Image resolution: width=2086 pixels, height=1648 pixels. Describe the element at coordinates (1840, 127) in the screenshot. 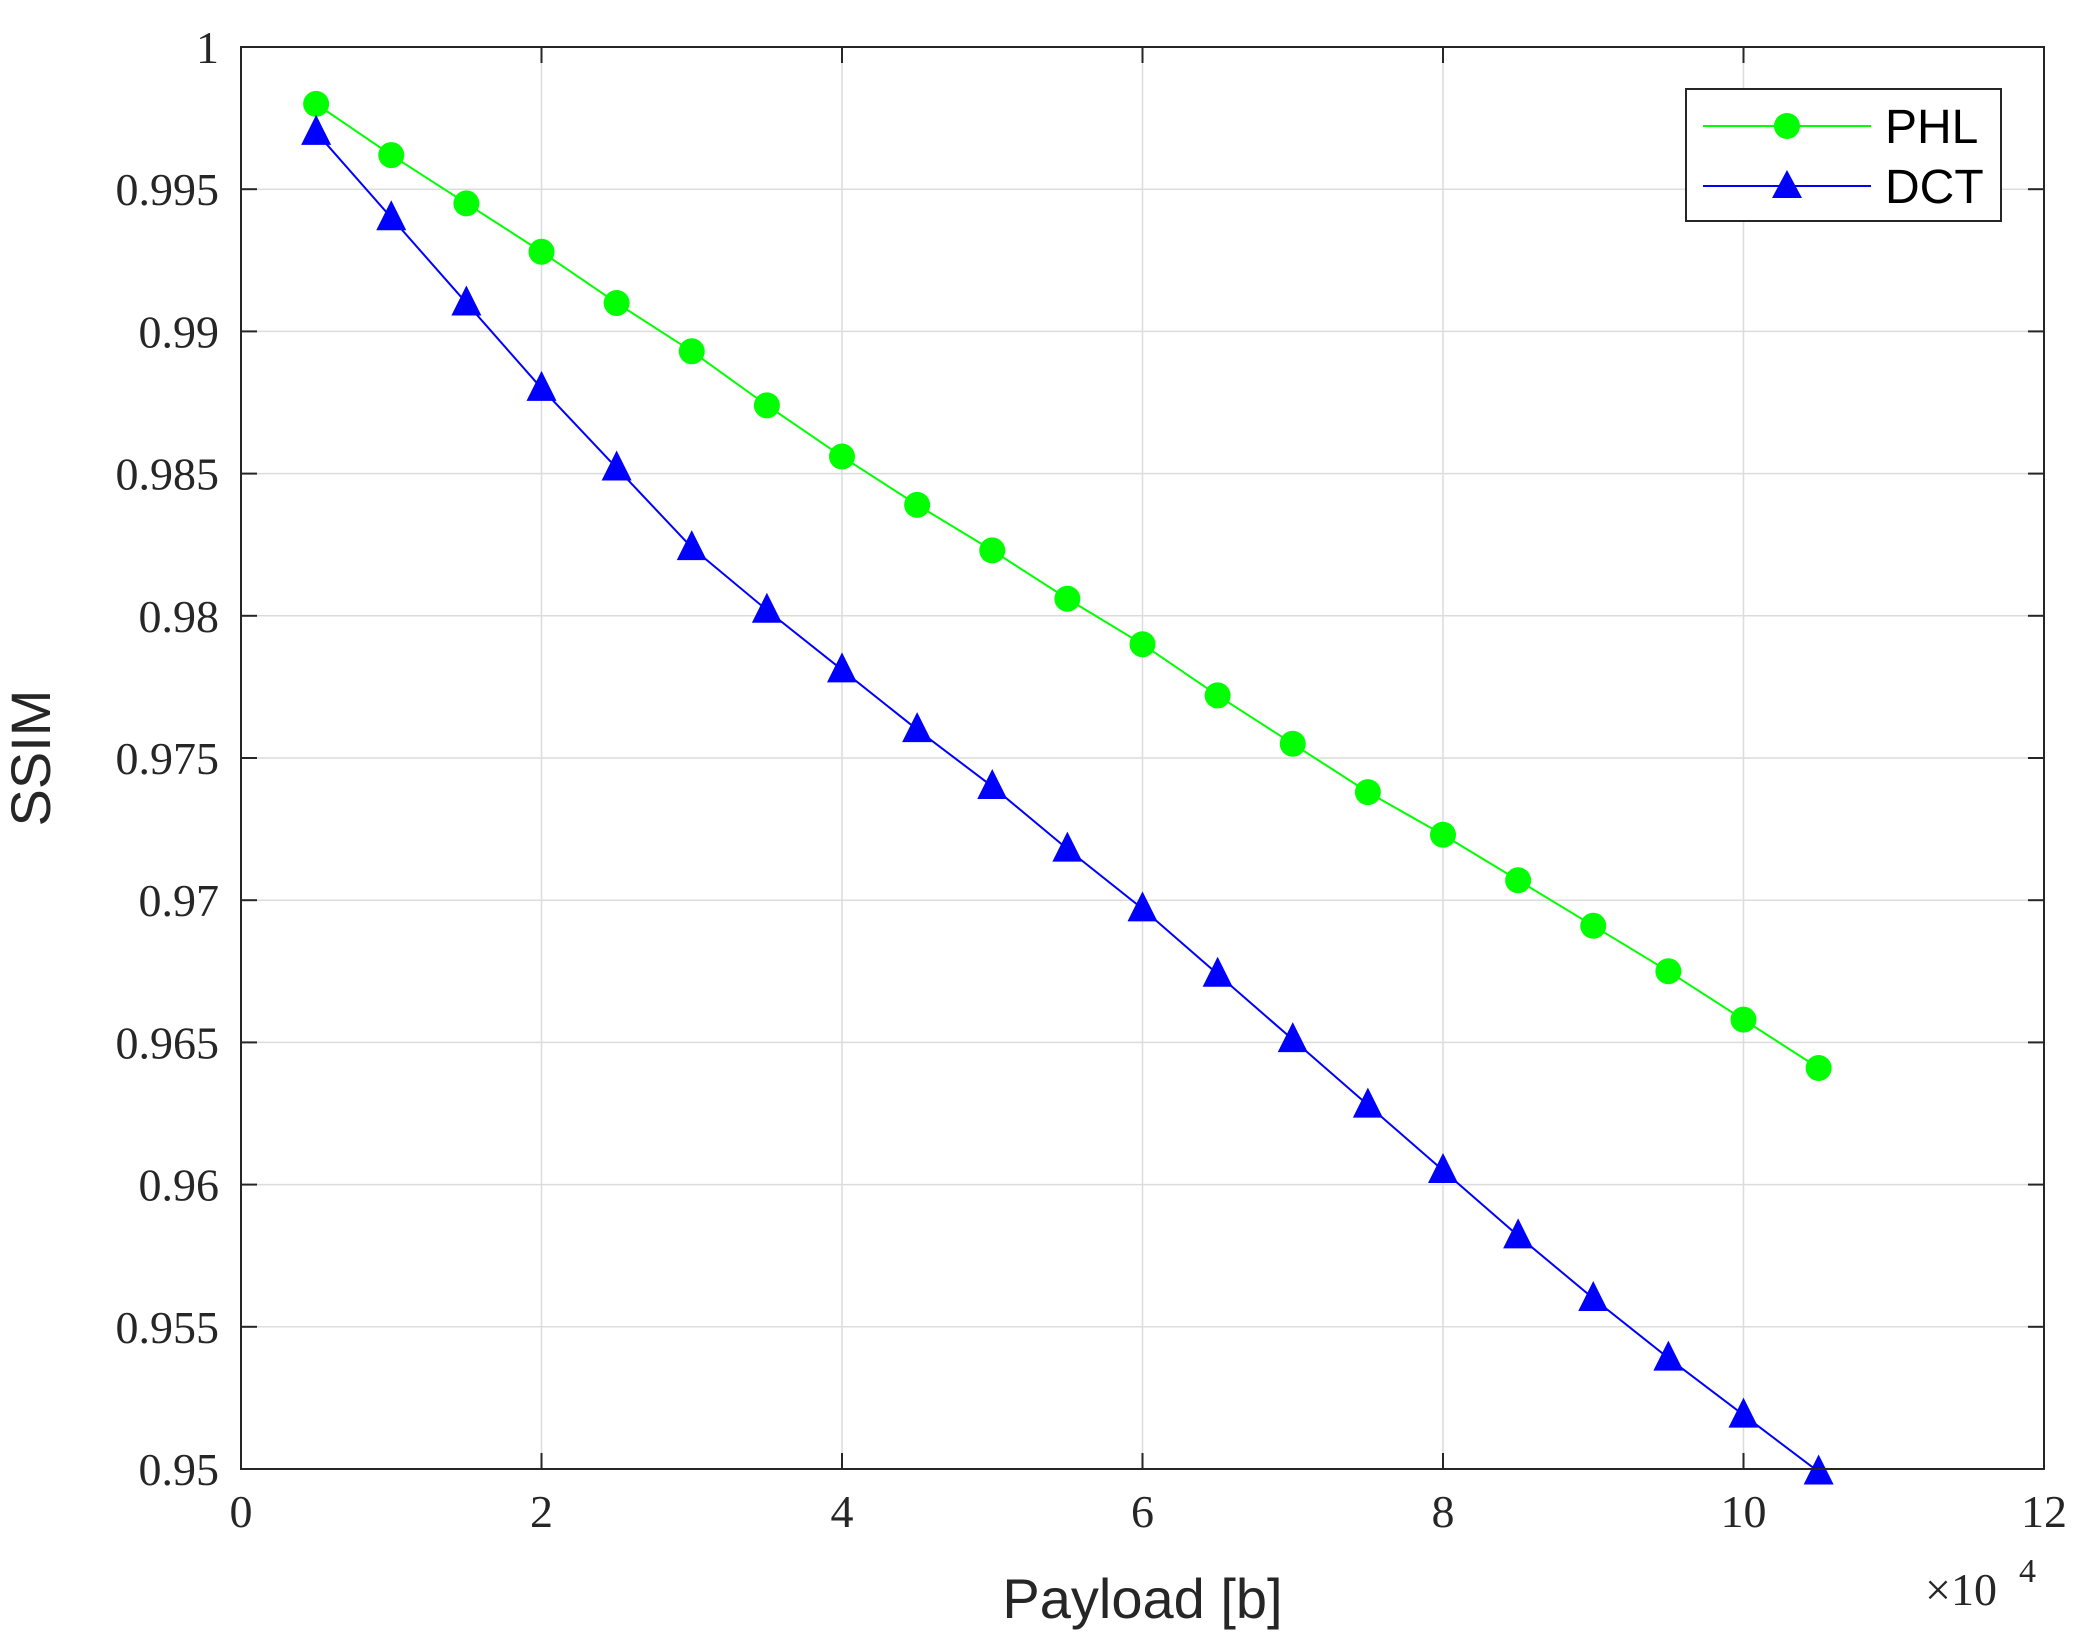

I see `legend-entry-phl: PHL` at that location.